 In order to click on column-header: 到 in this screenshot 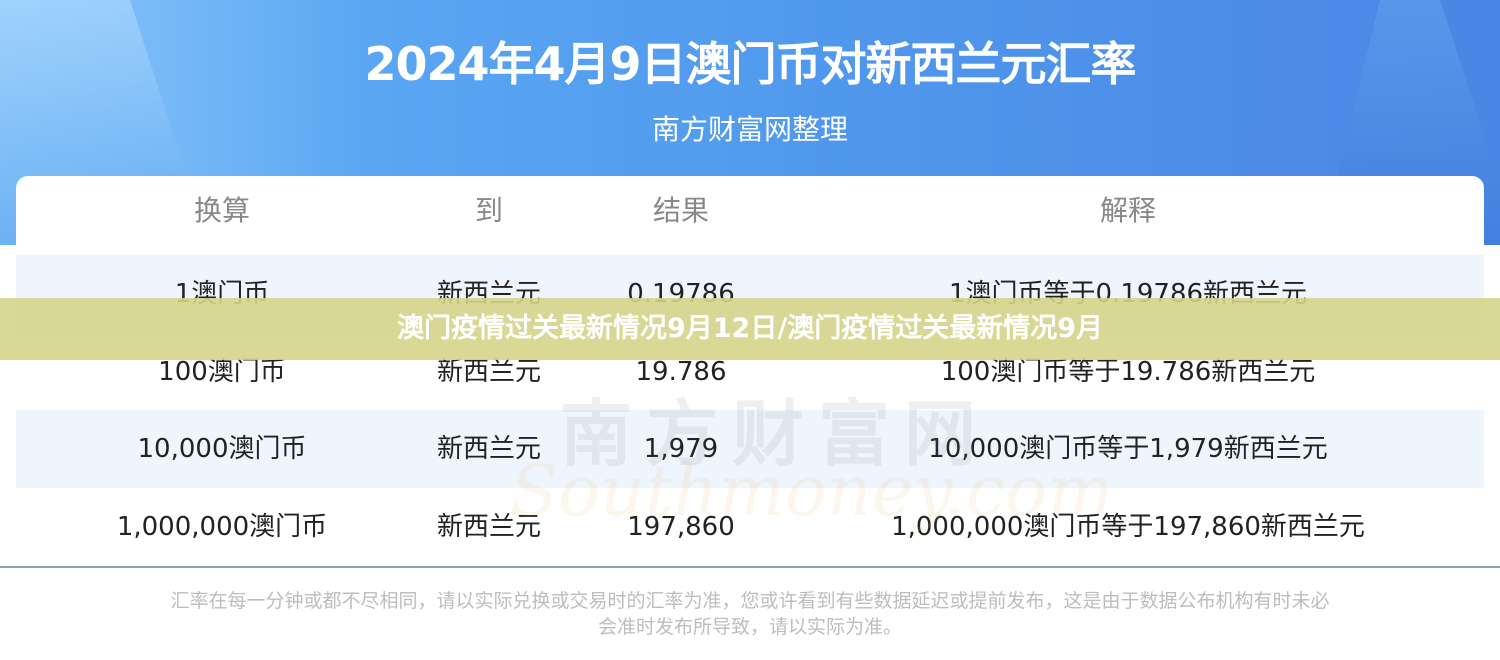, I will do `click(489, 210)`.